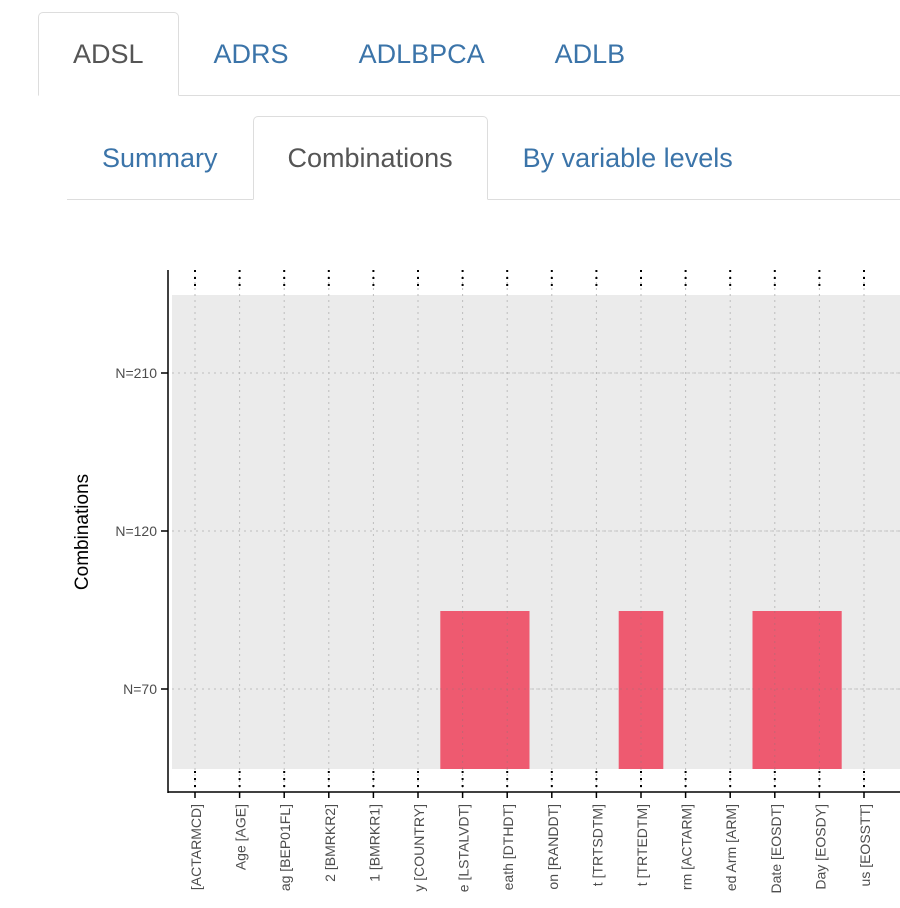 This screenshot has width=900, height=908. I want to click on tab-summary: Summary, so click(160, 158).